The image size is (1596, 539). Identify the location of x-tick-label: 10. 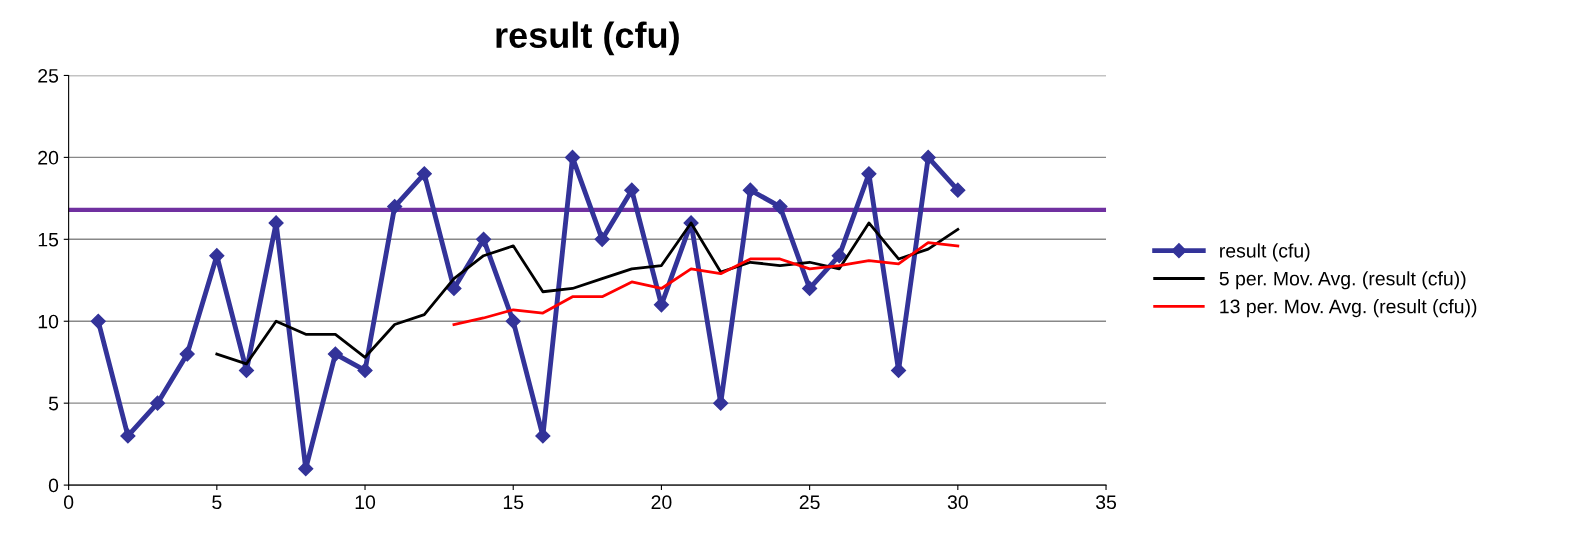
(365, 502).